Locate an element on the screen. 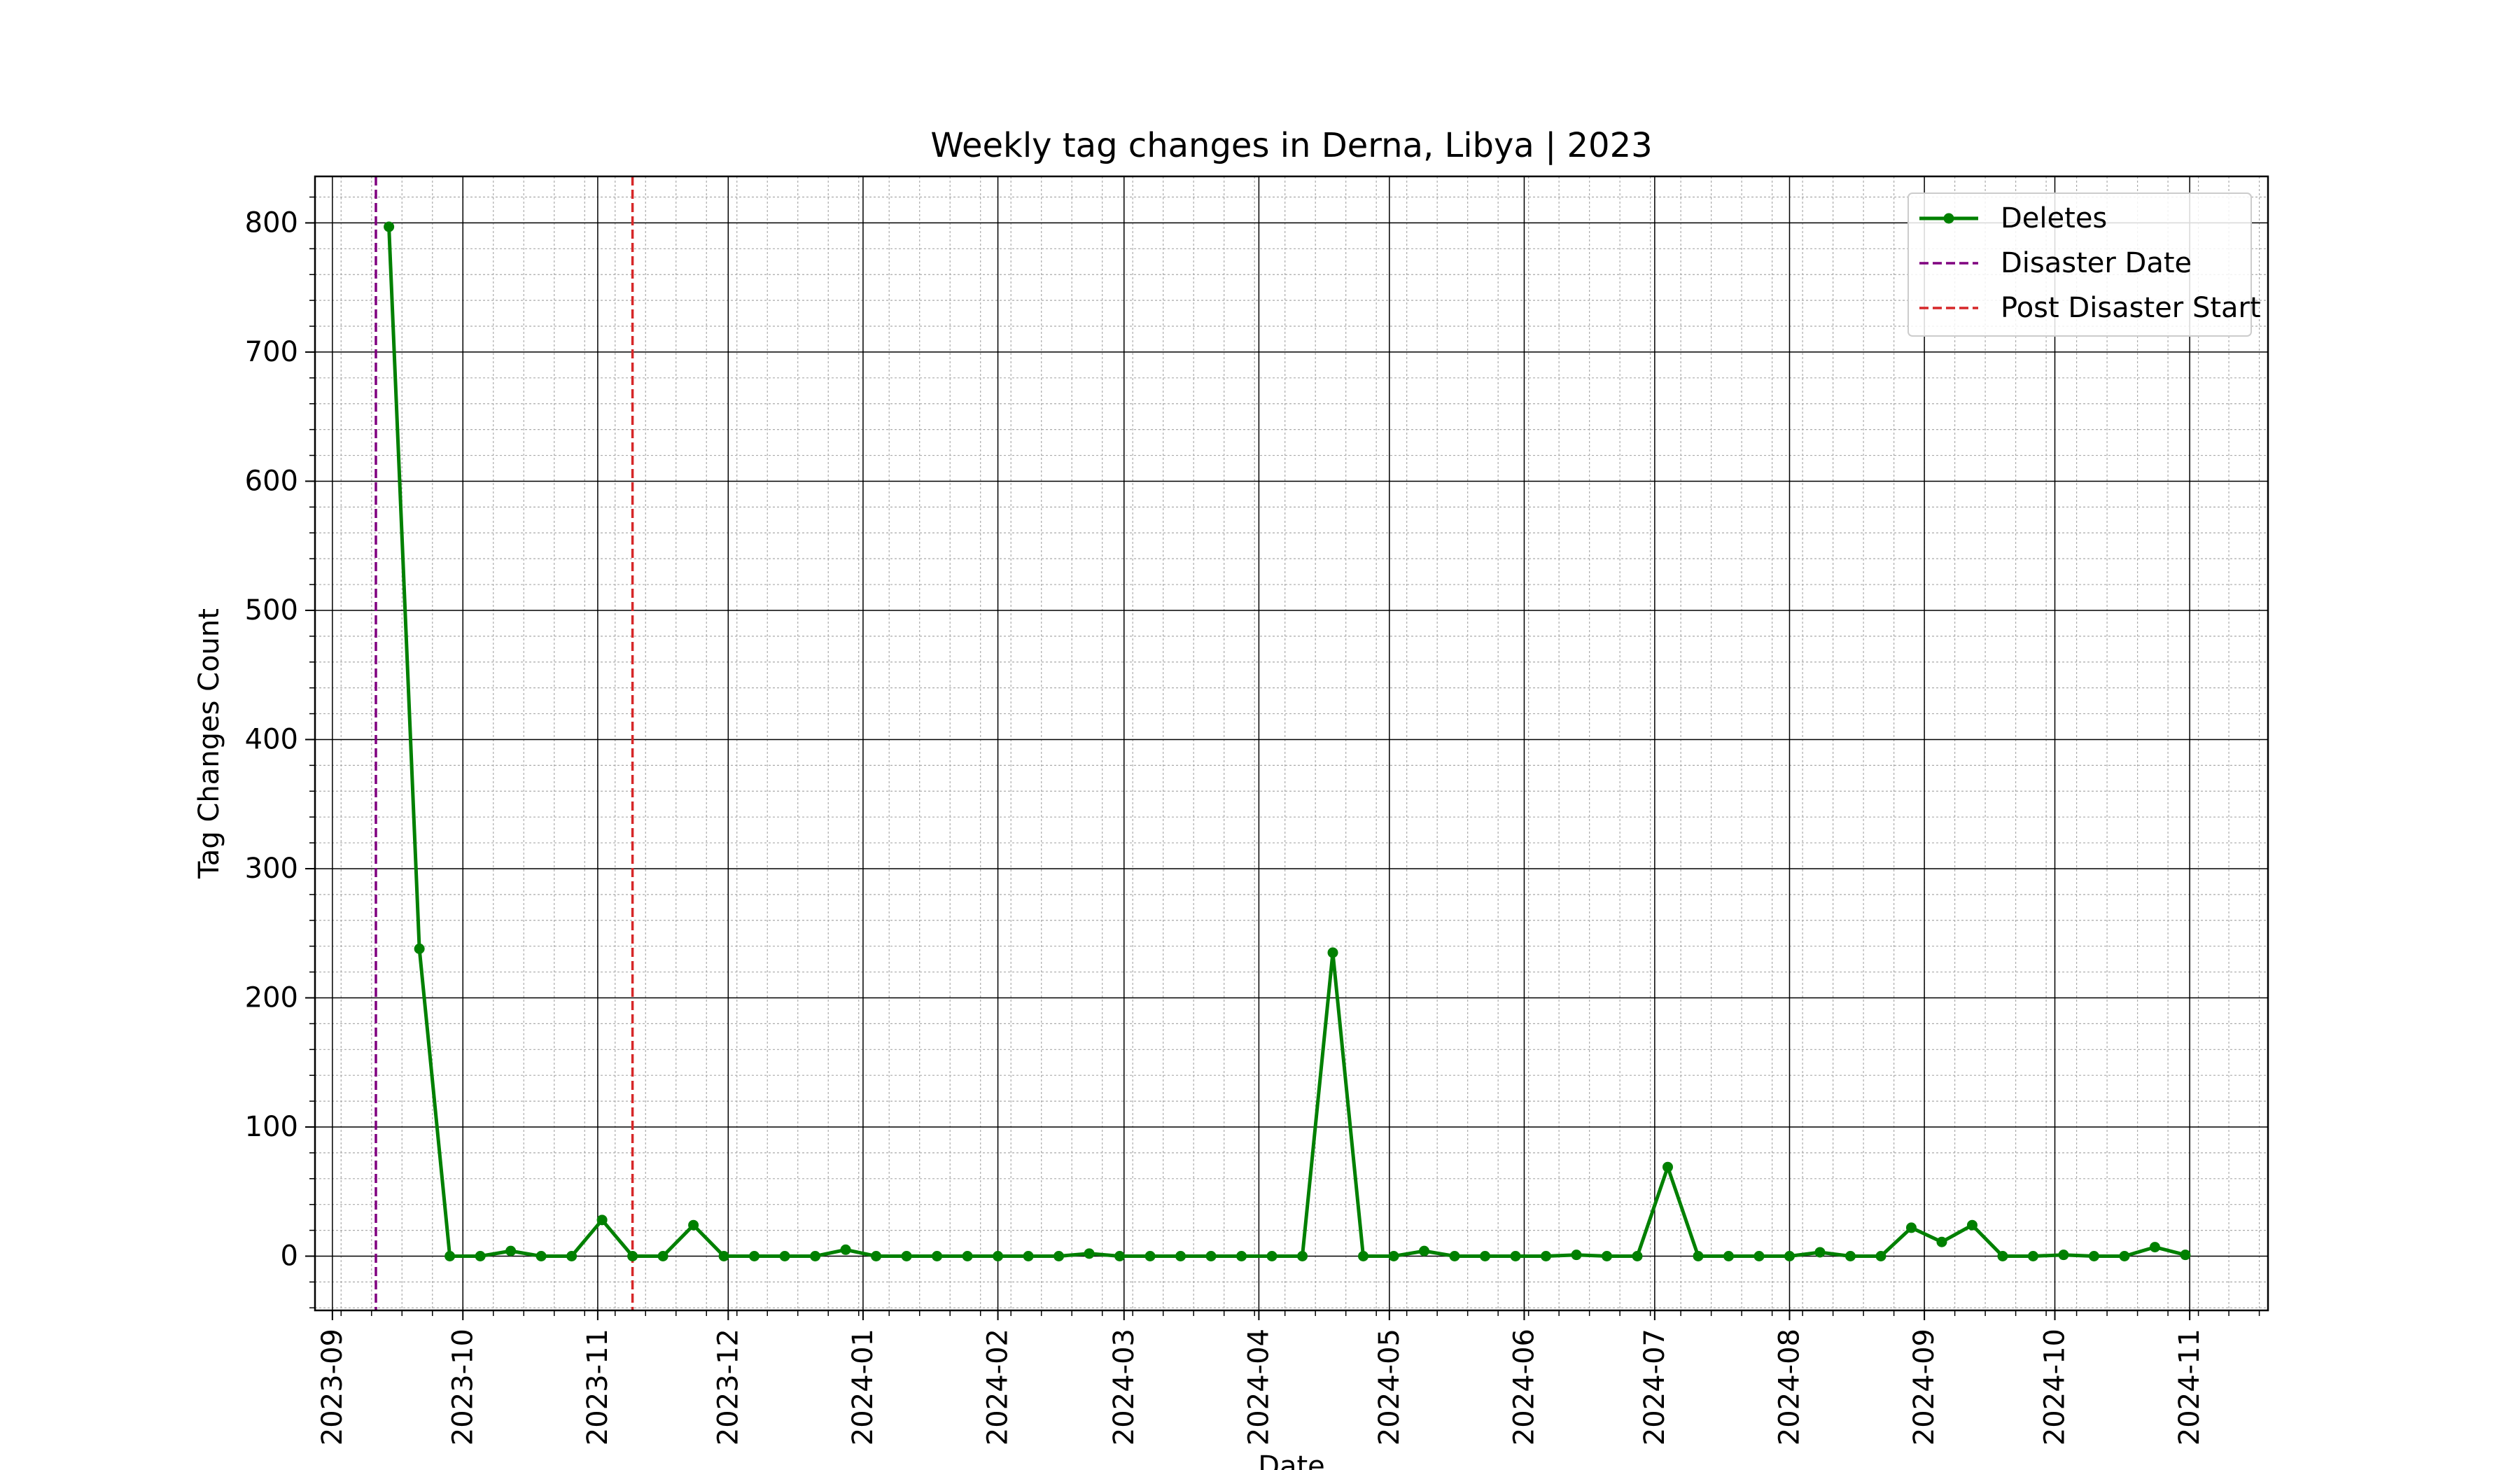  y-tick-label: 0 is located at coordinates (289, 1256).